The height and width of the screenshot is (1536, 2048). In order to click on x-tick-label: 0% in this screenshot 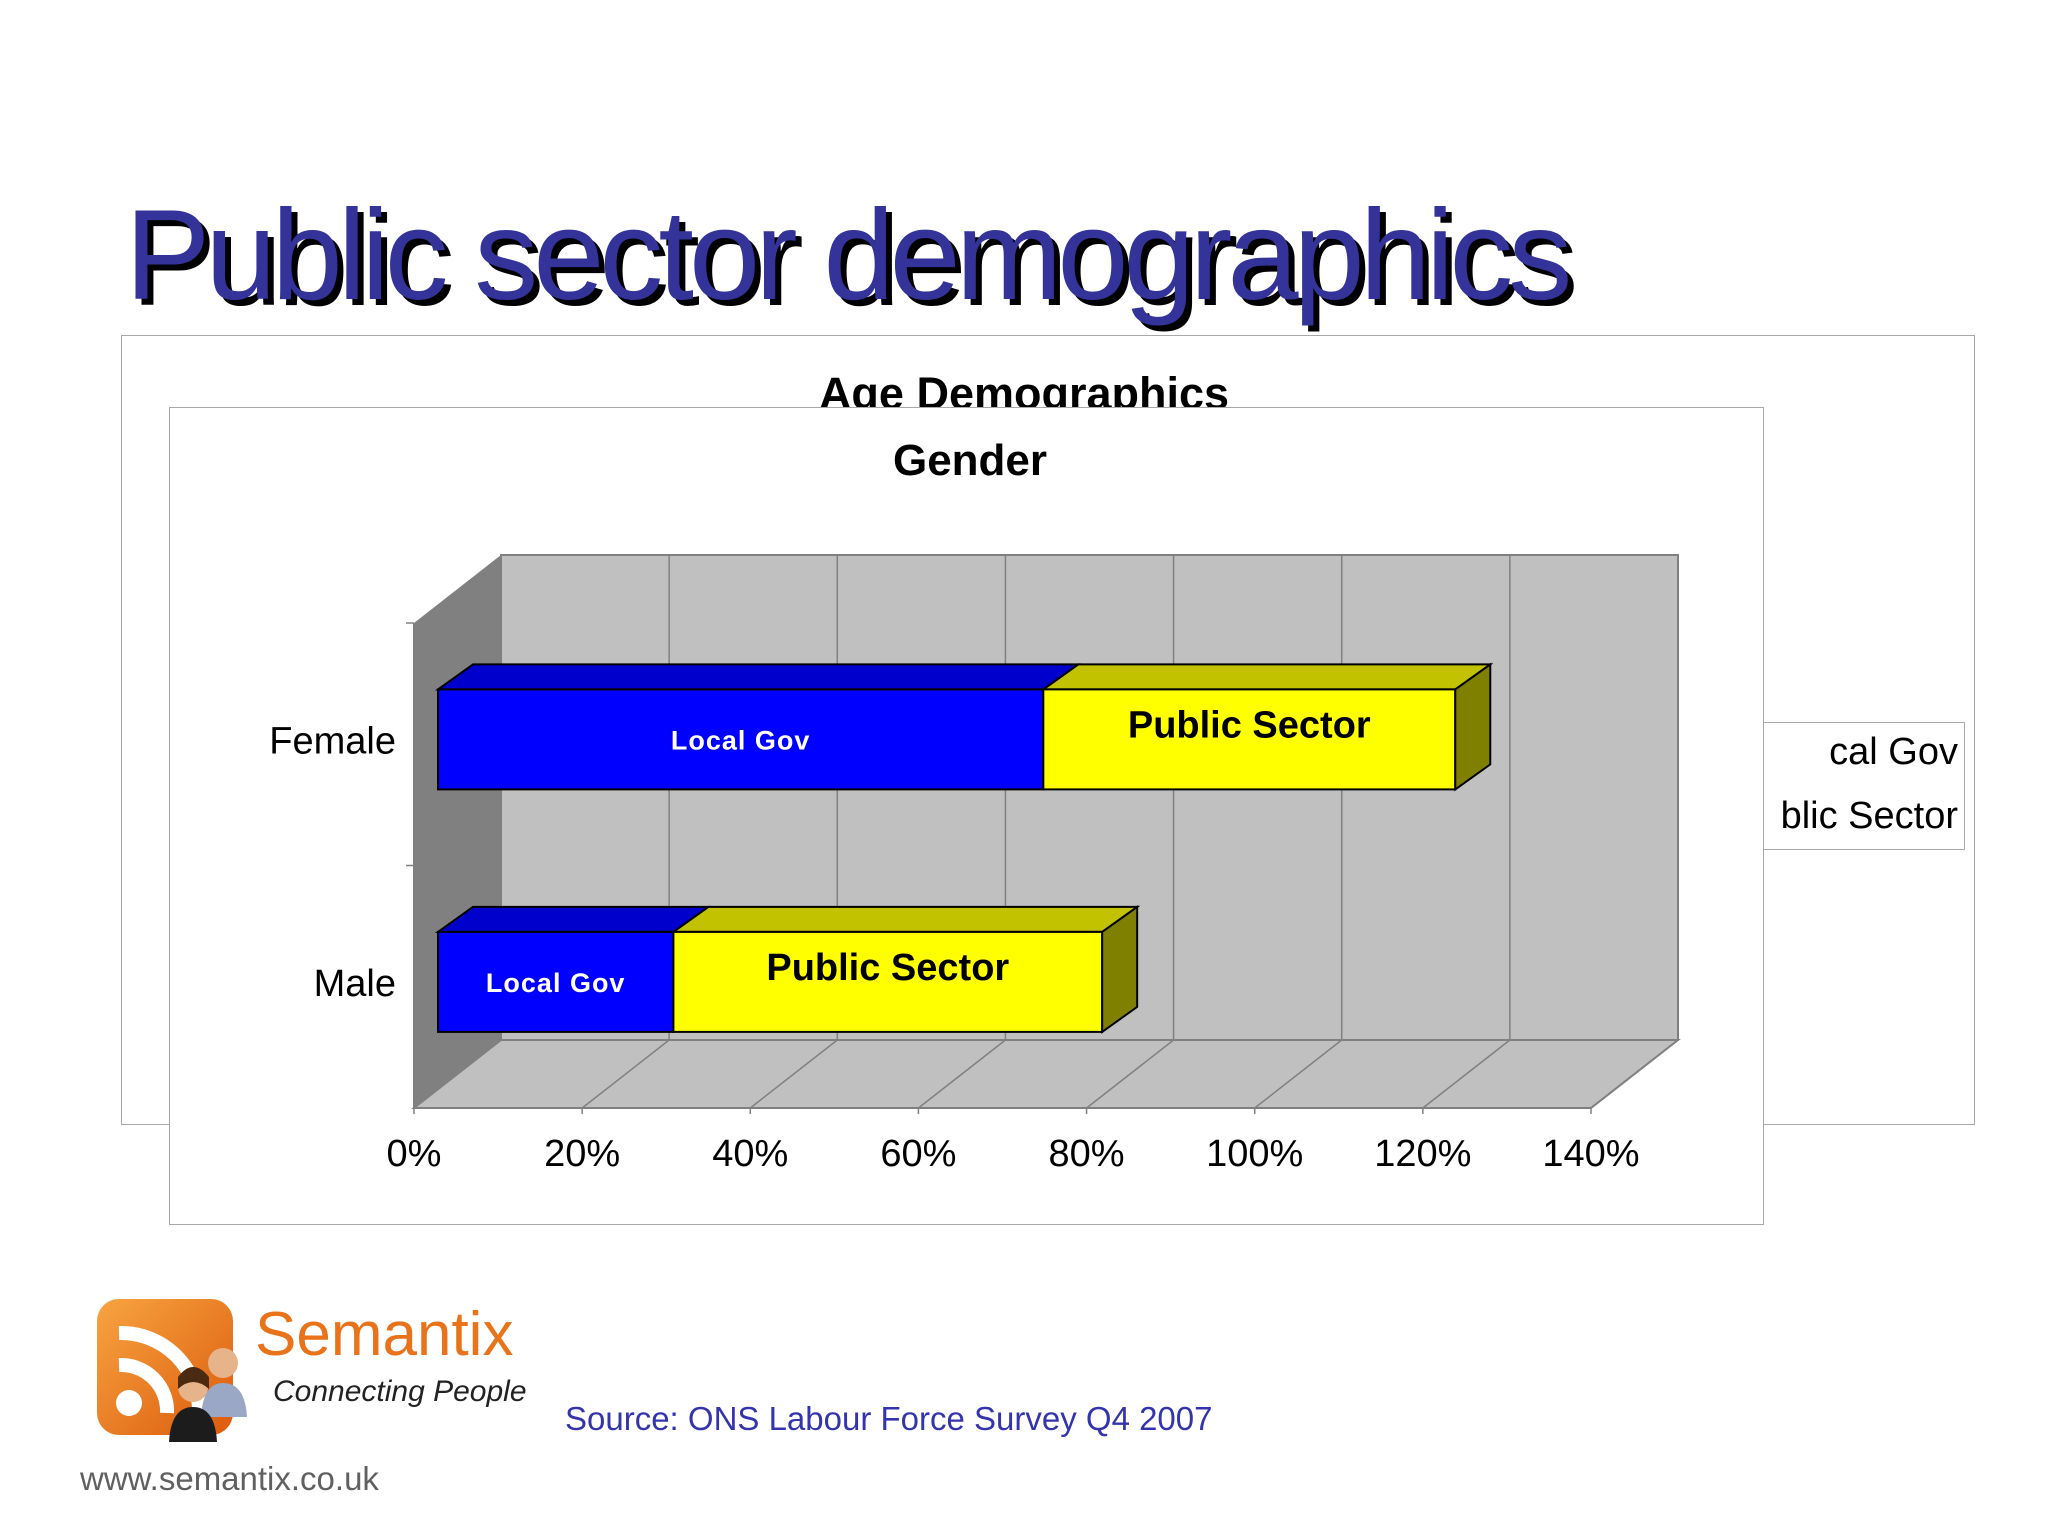, I will do `click(414, 1154)`.